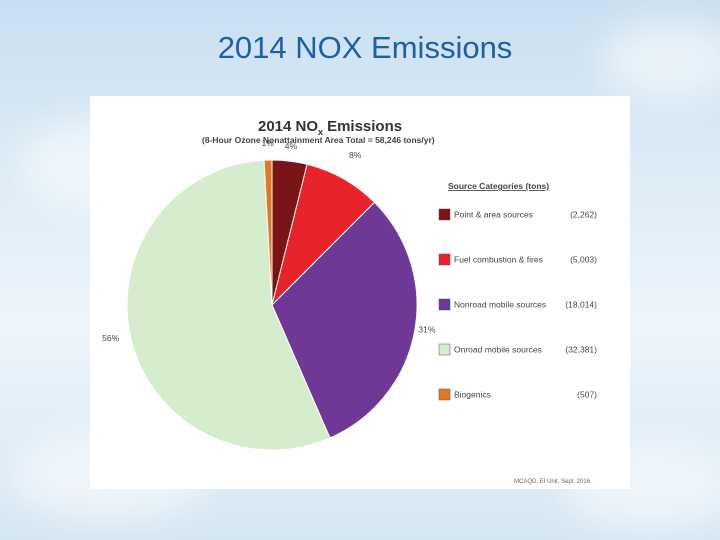  I want to click on legend-label: Point & area sources, so click(493, 215).